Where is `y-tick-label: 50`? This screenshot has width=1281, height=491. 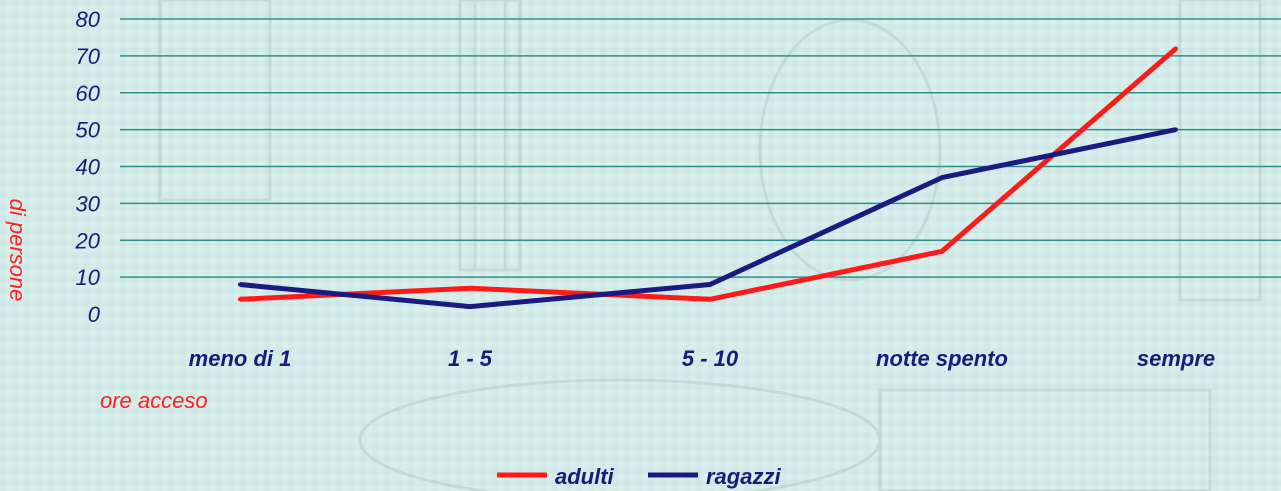
y-tick-label: 50 is located at coordinates (88, 130).